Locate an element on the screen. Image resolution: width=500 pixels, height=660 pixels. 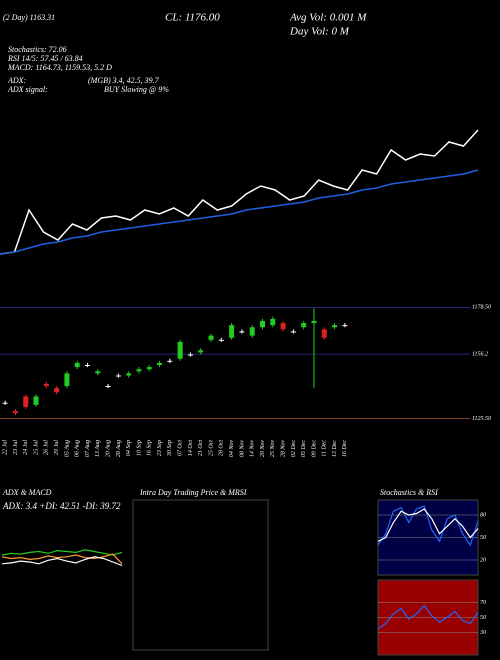
indicator: Stochastics: 72.06 is located at coordinates (37, 49).